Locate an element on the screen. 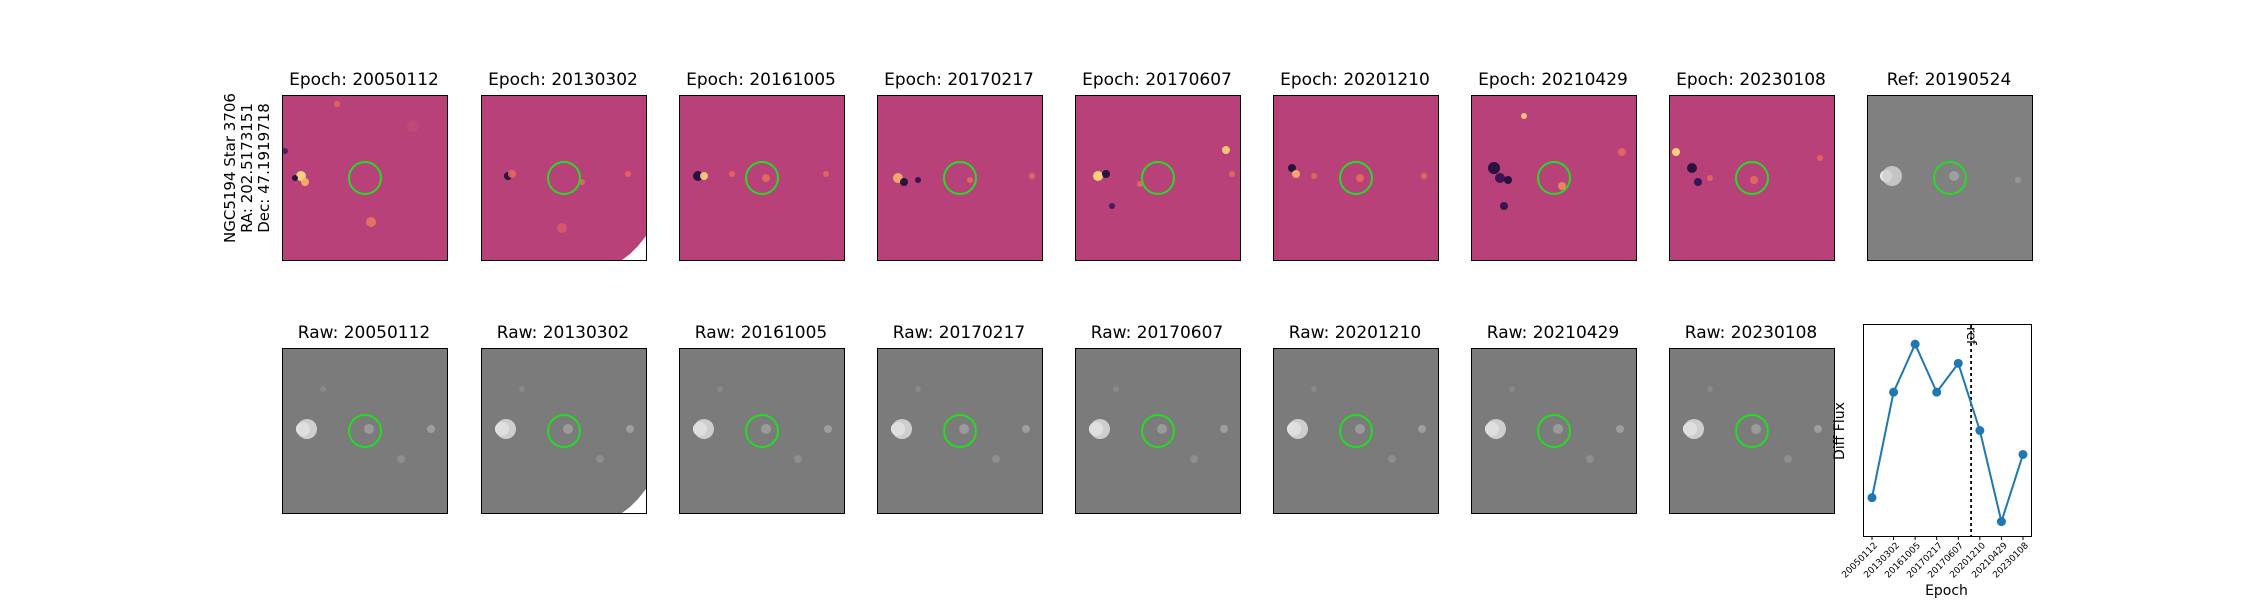 The height and width of the screenshot is (600, 2250). difference-panel-title: Epoch: 20170607 is located at coordinates (1157, 80).